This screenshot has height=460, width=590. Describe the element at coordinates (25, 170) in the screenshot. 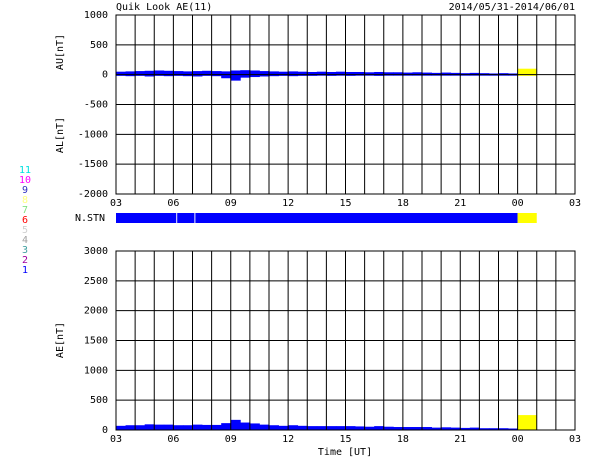

I see `station-number: 11` at that location.